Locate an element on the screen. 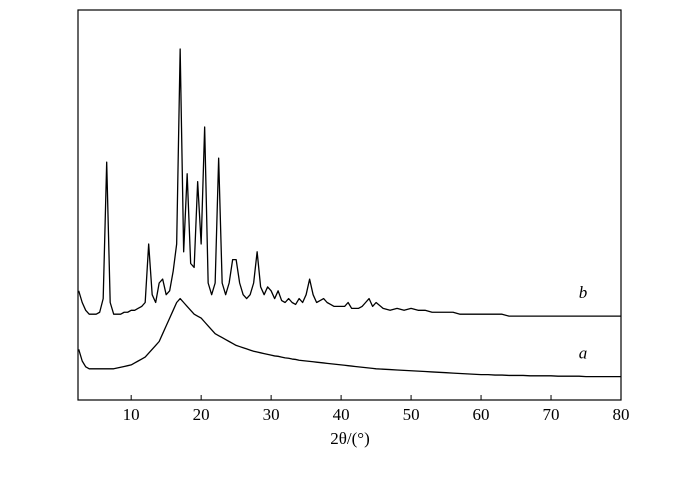  x-tick-label: 10 is located at coordinates (131, 414).